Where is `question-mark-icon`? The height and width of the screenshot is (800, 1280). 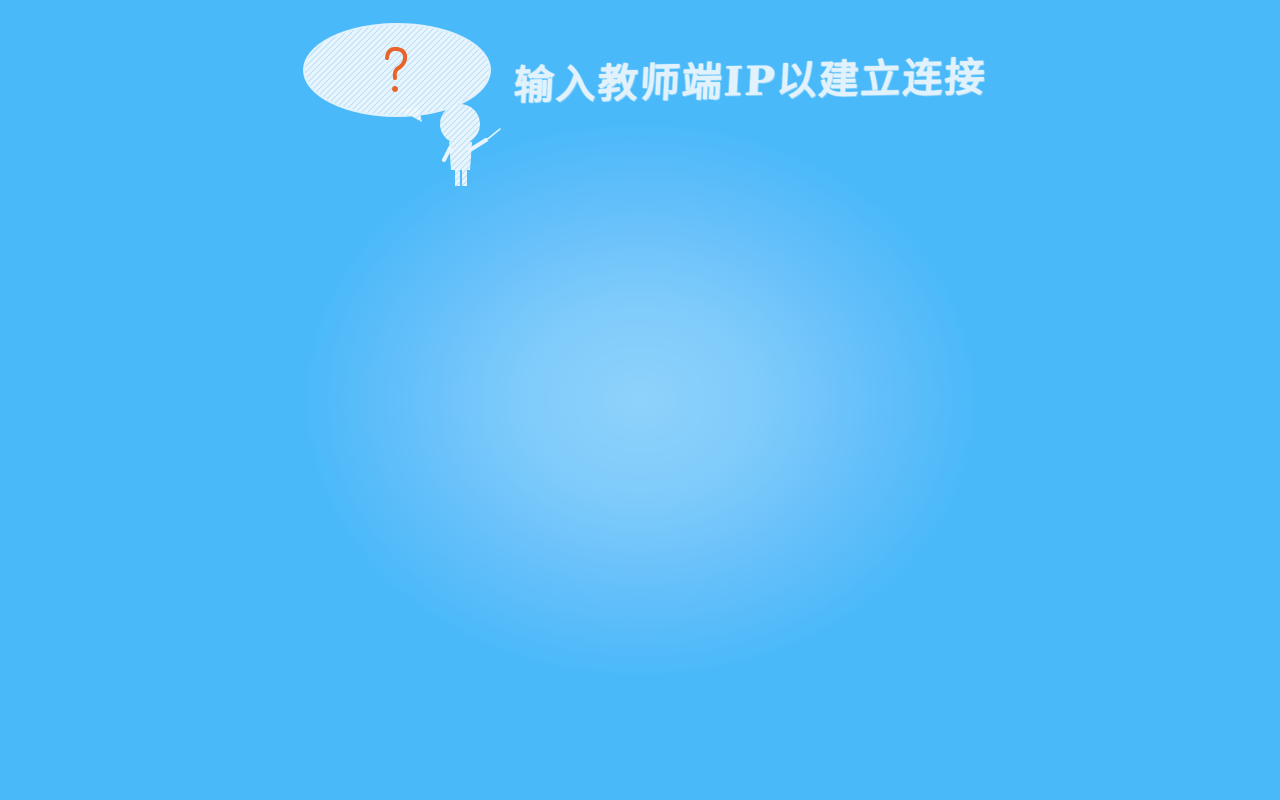
question-mark-icon is located at coordinates (396, 69).